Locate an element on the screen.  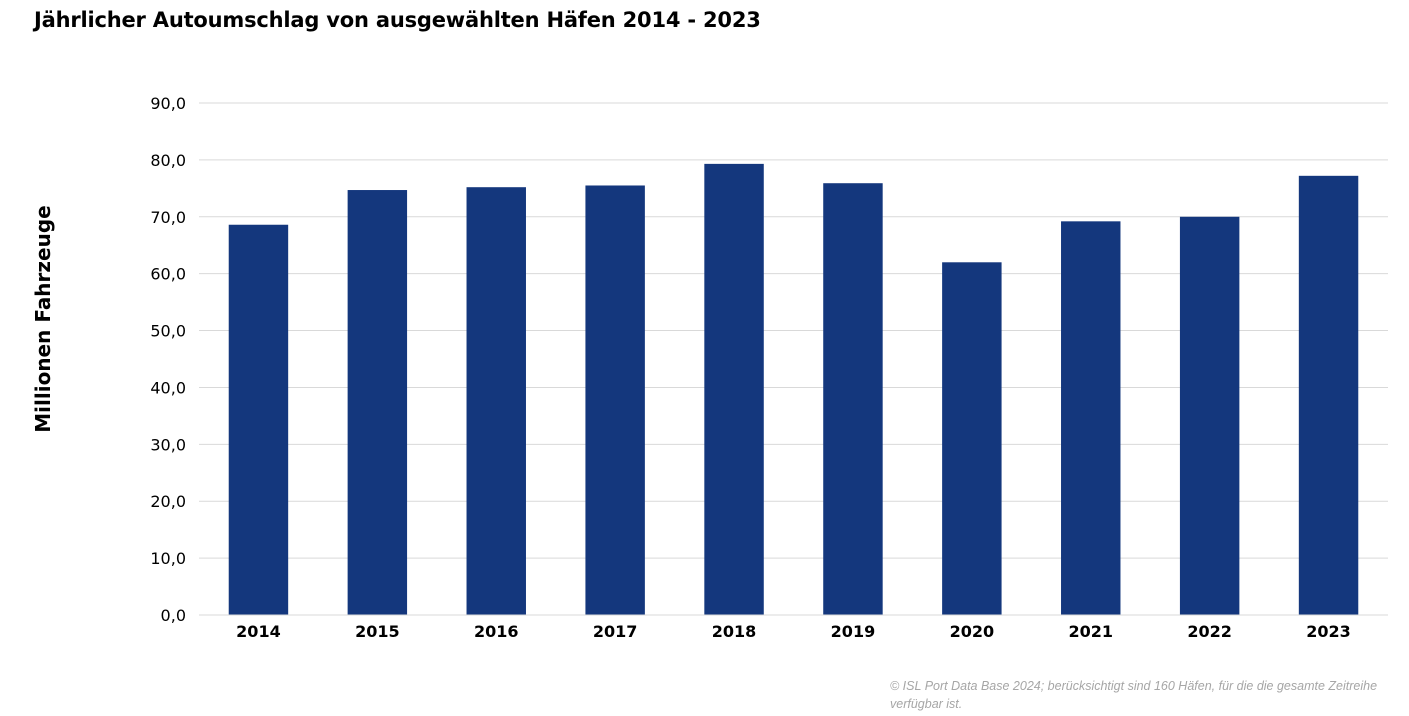
x-tick-label: 2020 is located at coordinates (972, 631).